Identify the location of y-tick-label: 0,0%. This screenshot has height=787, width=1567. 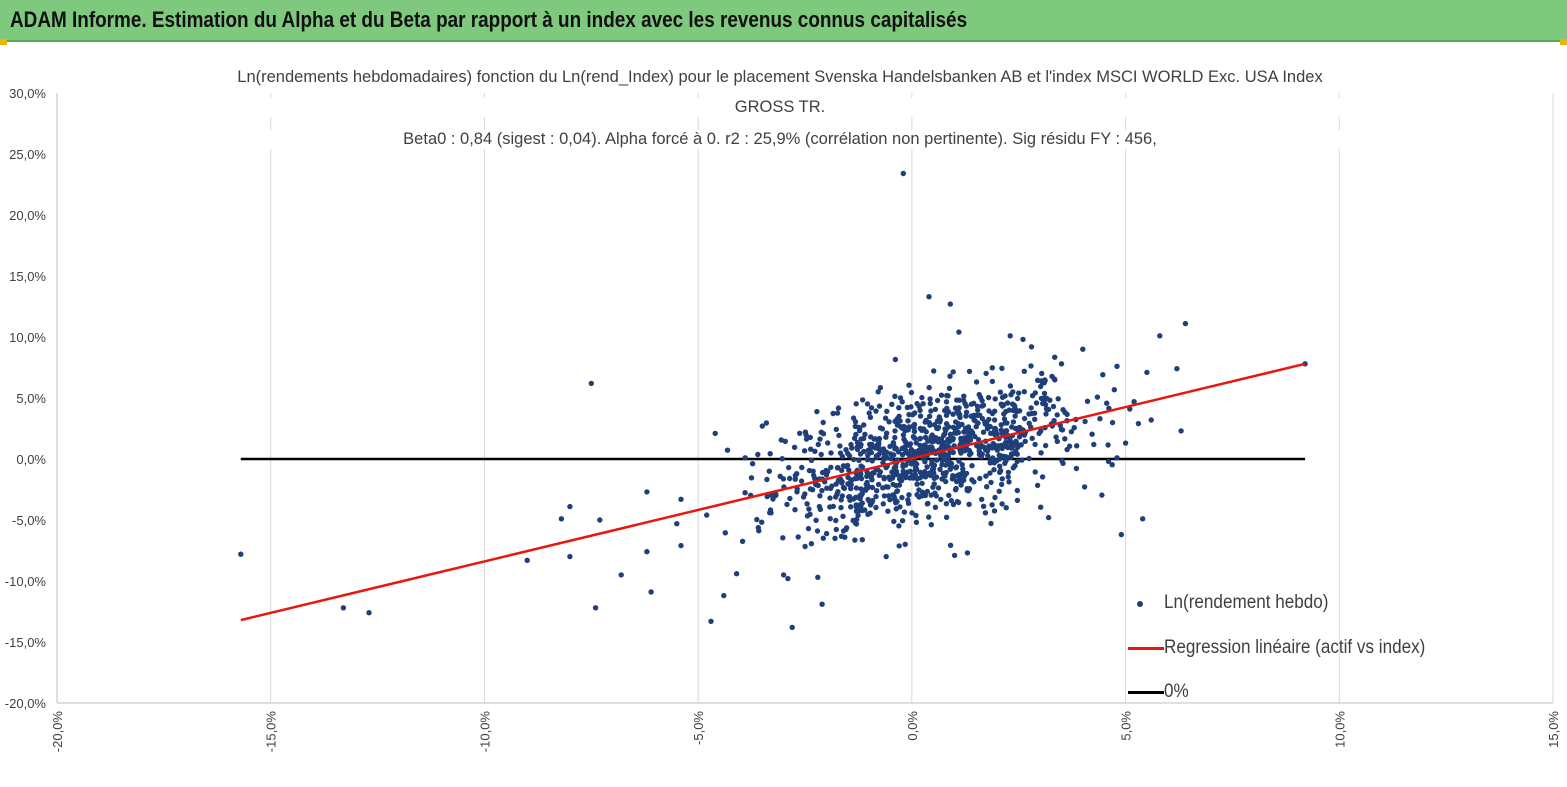
(31, 459).